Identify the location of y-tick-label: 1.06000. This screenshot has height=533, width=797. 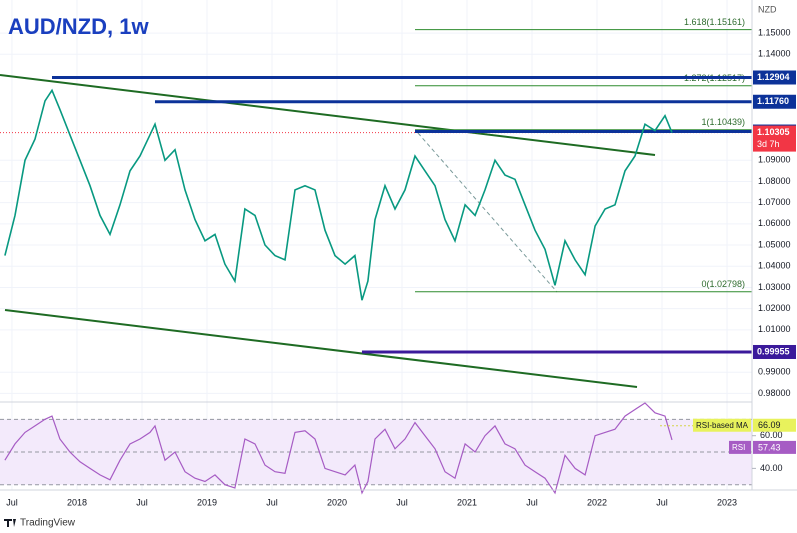
(774, 223).